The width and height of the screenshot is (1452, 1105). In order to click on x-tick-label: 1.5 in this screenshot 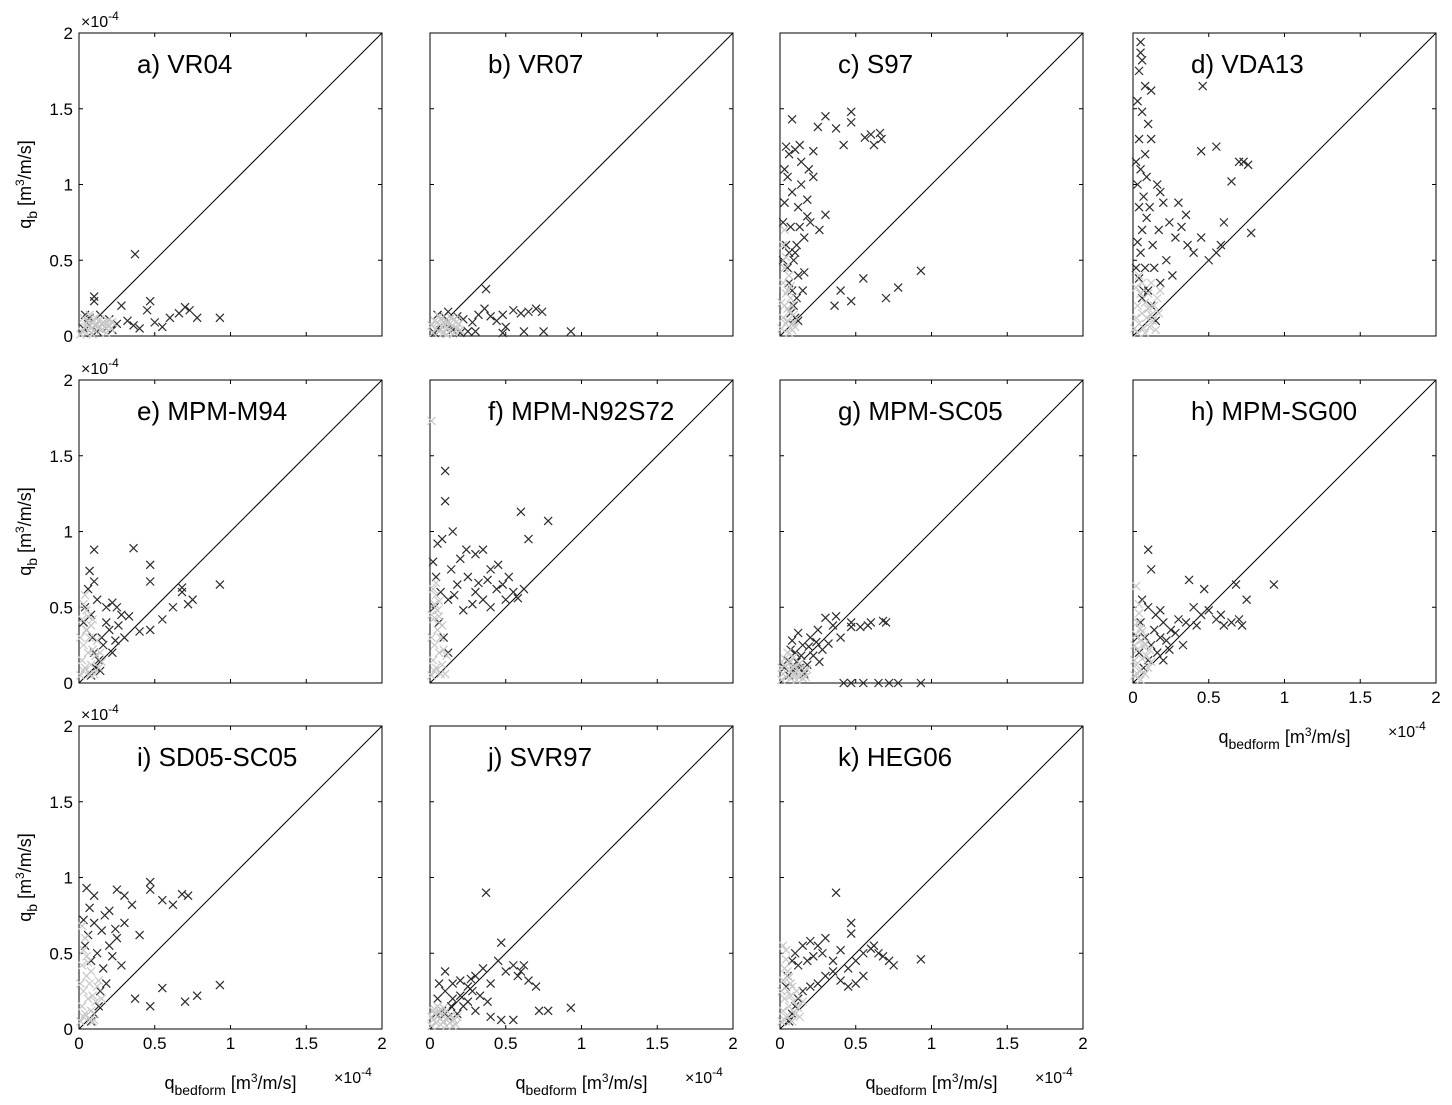, I will do `click(1360, 697)`.